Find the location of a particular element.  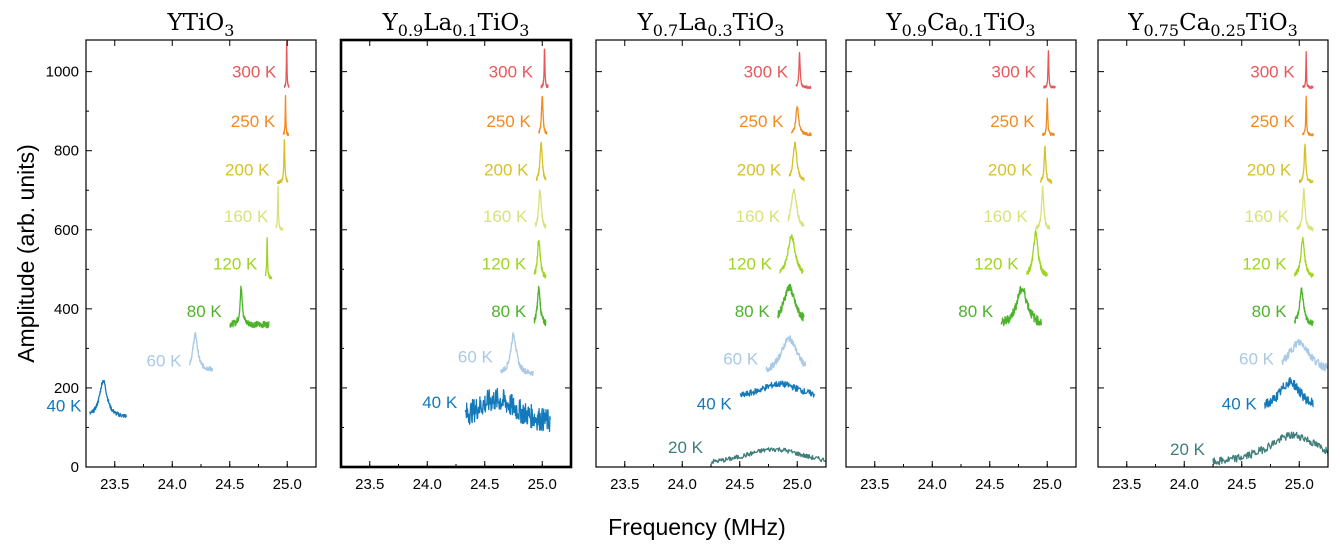

panel-title: Y0.9Ca0.1TiO3 is located at coordinates (960, 25).